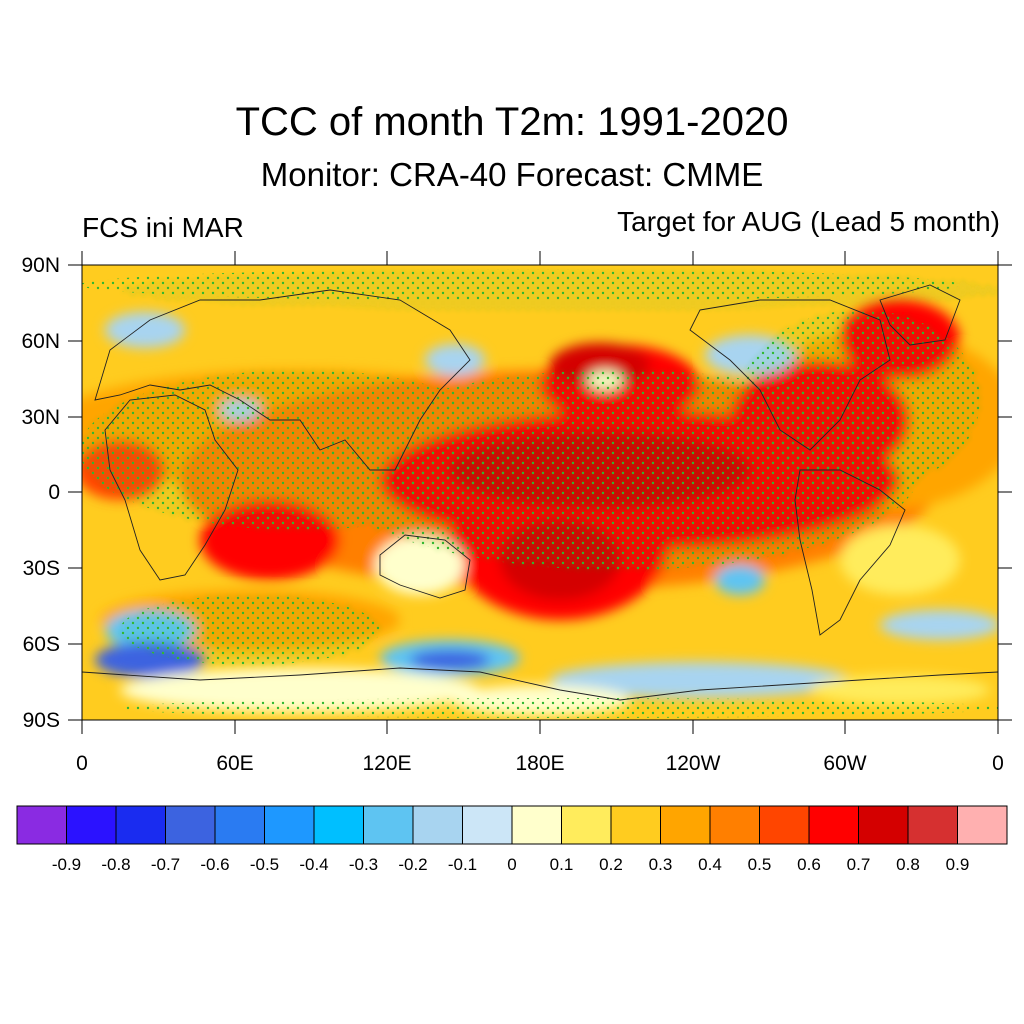  What do you see at coordinates (165, 864) in the screenshot?
I see `colorbar-tick-label: -0.7` at bounding box center [165, 864].